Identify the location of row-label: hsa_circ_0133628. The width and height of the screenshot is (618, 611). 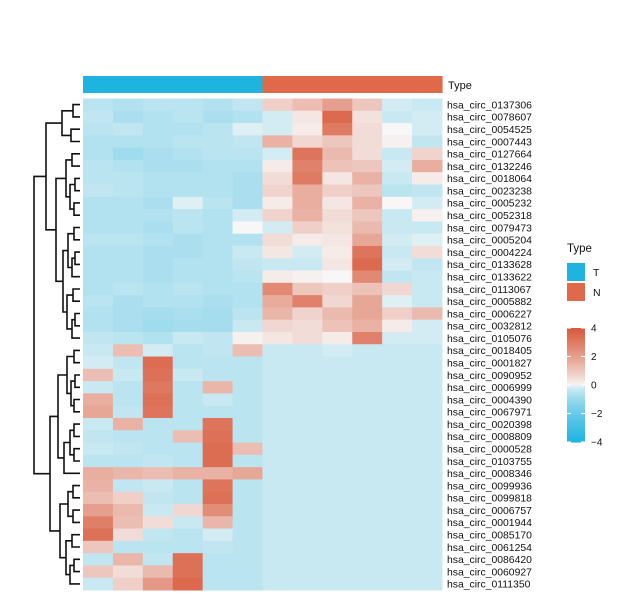
(489, 265).